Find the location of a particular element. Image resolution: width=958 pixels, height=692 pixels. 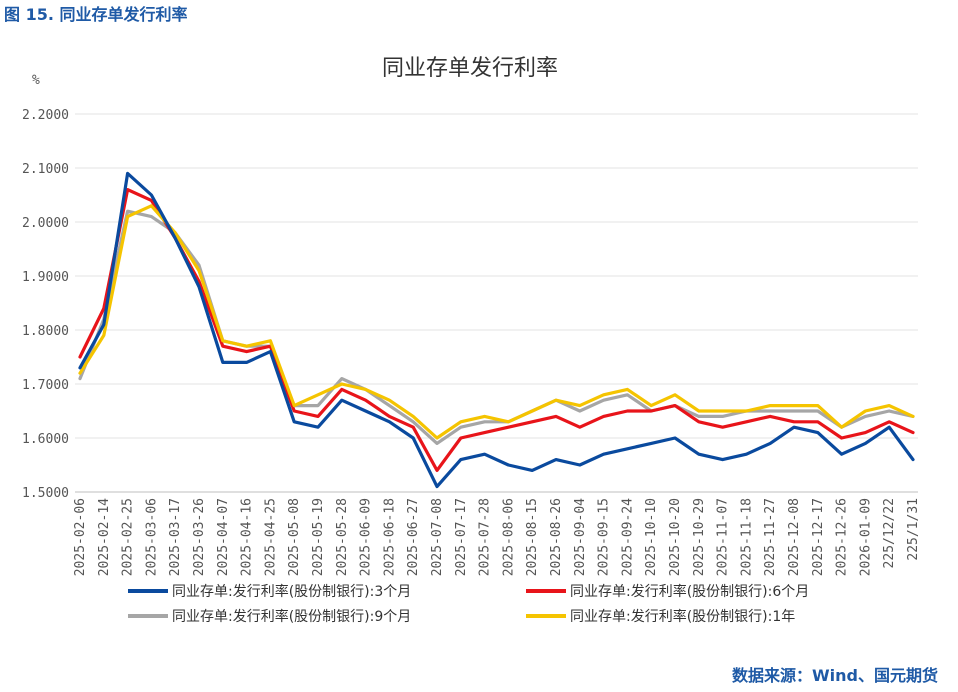

legend-label: 同业存单:发行利率(股份制银行):1年 is located at coordinates (682, 616).